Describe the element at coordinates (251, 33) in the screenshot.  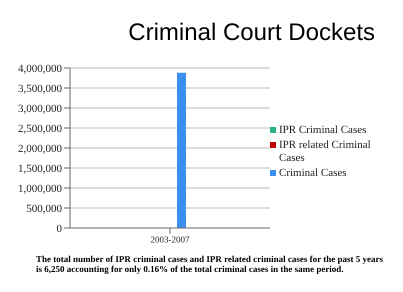
I see `text: Criminal Court Dockets` at that location.